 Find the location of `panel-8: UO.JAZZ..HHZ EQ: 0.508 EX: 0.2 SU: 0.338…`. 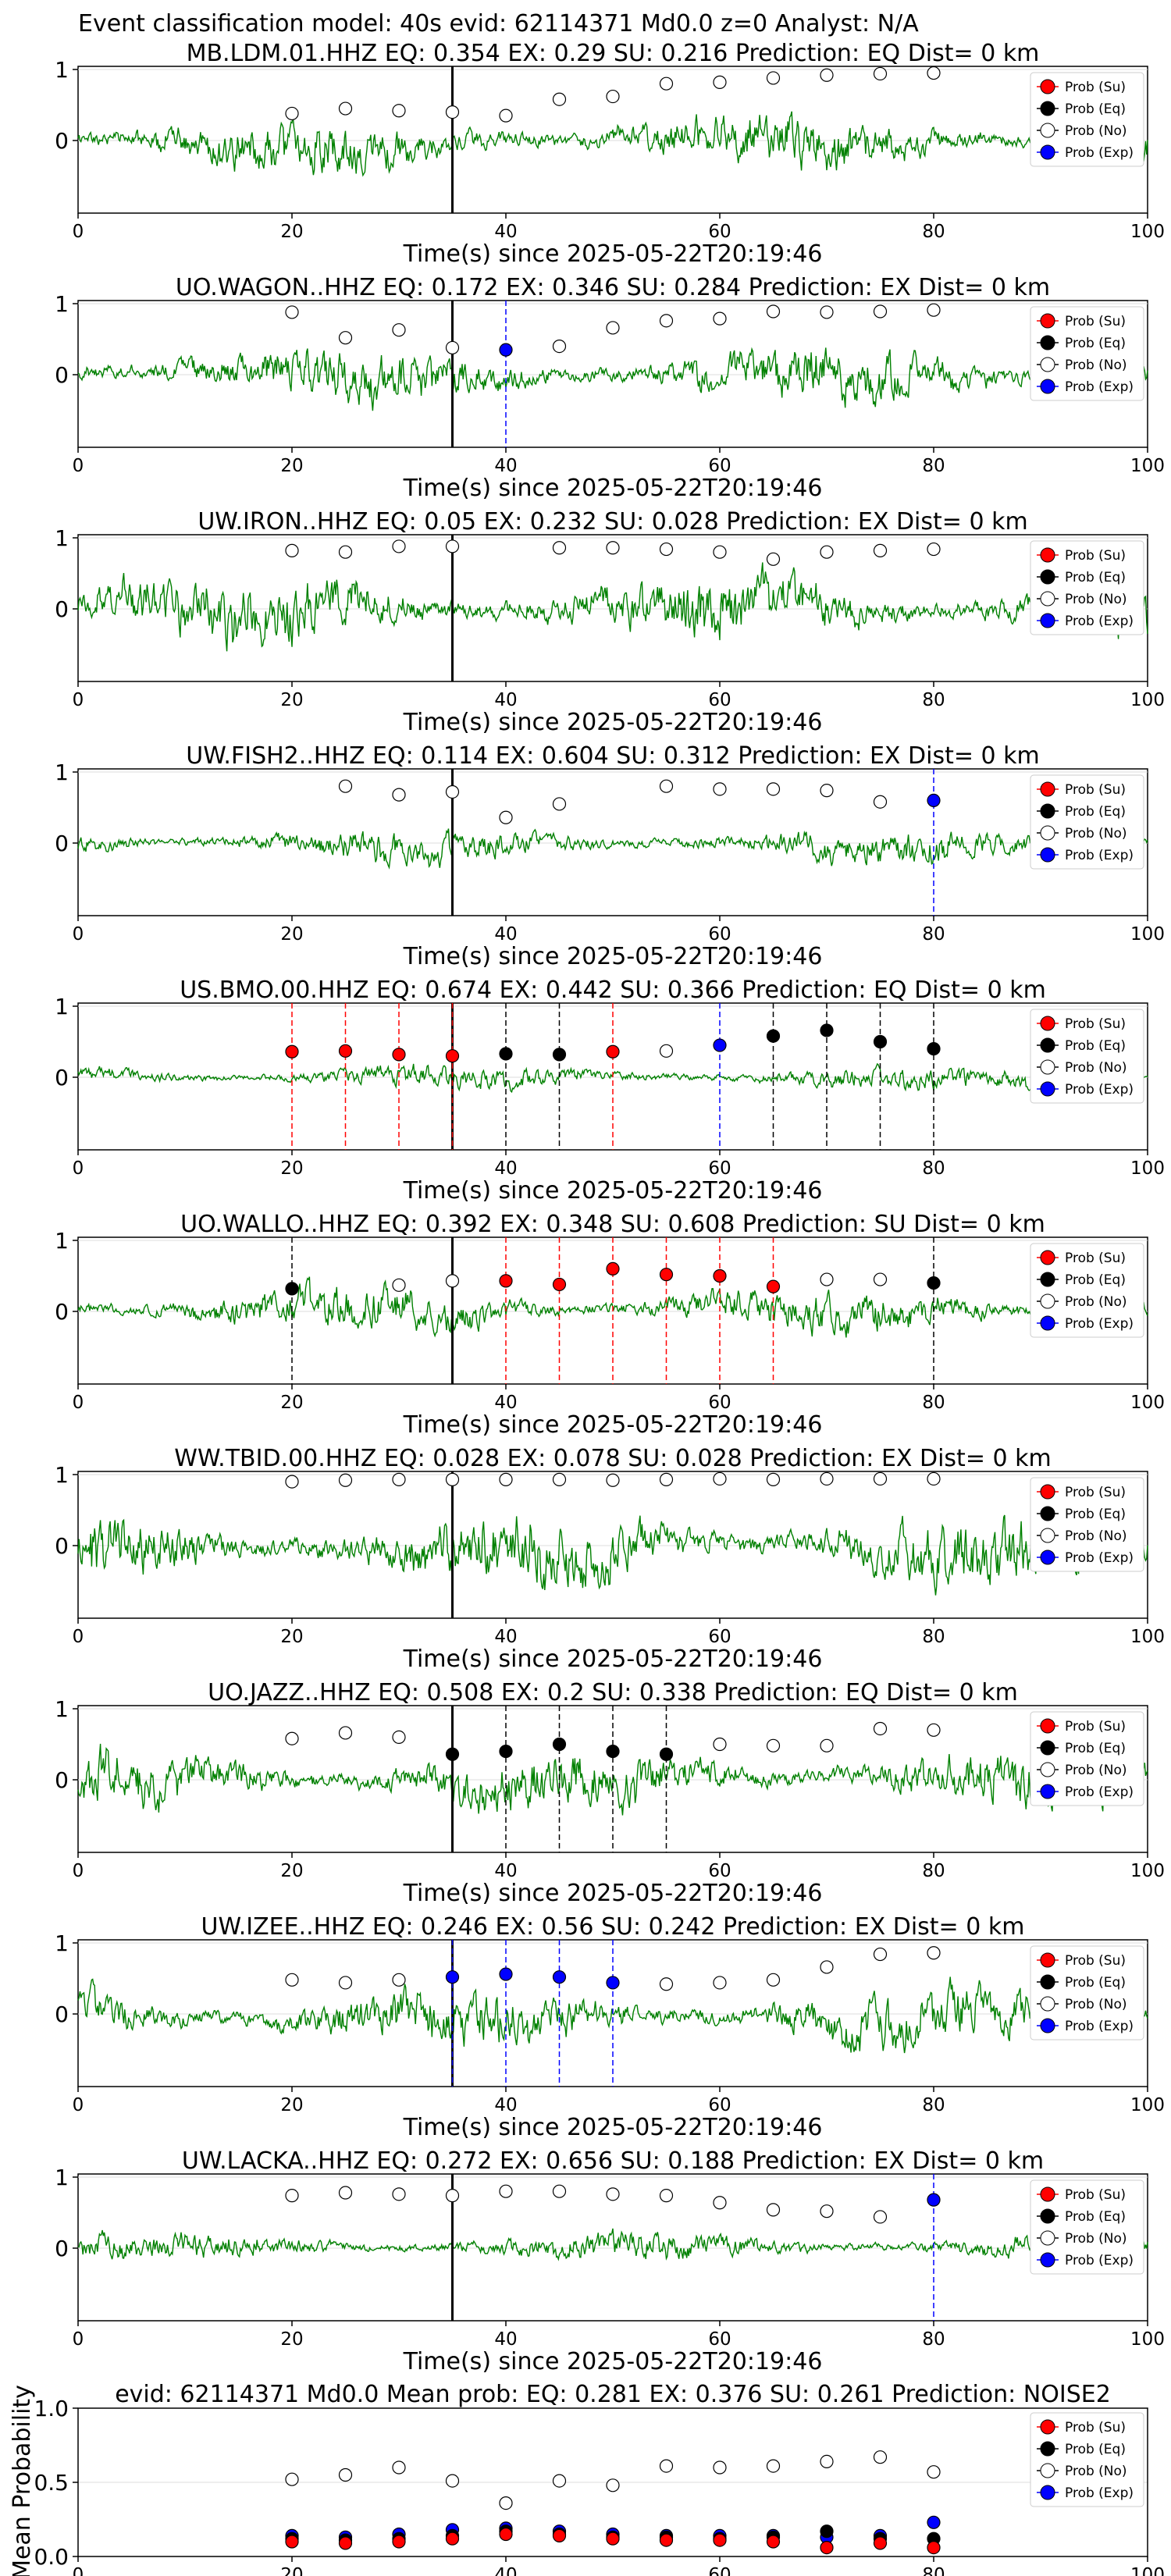

panel-8: UO.JAZZ..HHZ EQ: 0.508 EX: 0.2 SU: 0.338… is located at coordinates (610, 1793).